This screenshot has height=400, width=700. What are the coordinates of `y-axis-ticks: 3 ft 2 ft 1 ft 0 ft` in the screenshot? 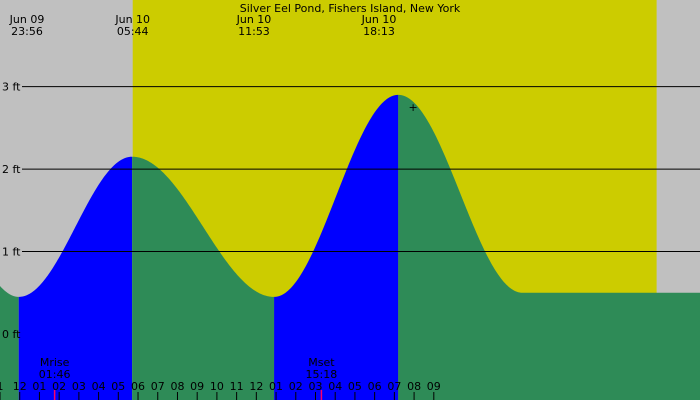 It's located at (11, 211).